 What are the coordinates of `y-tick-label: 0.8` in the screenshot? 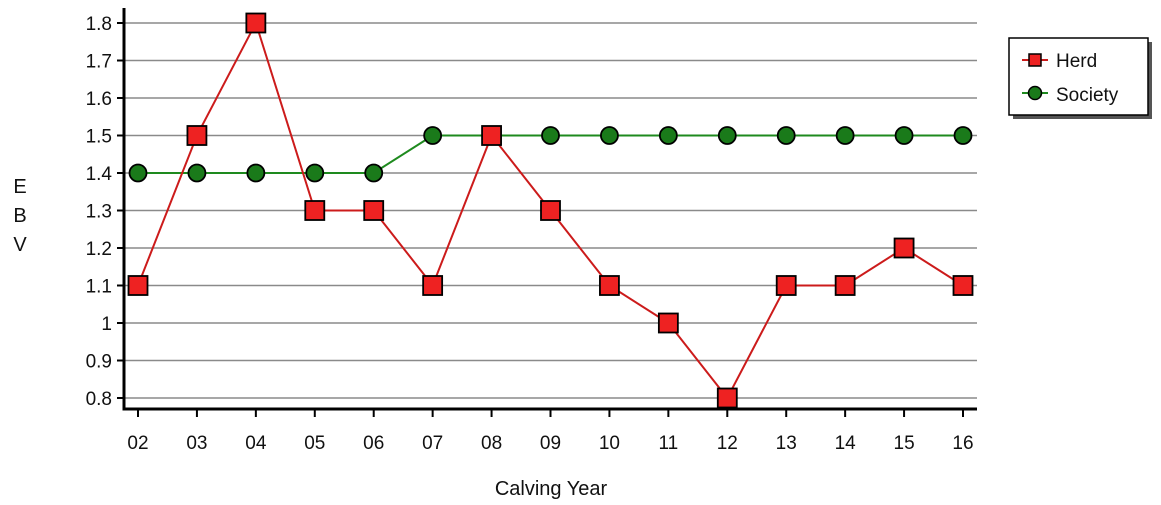 It's located at (99, 399).